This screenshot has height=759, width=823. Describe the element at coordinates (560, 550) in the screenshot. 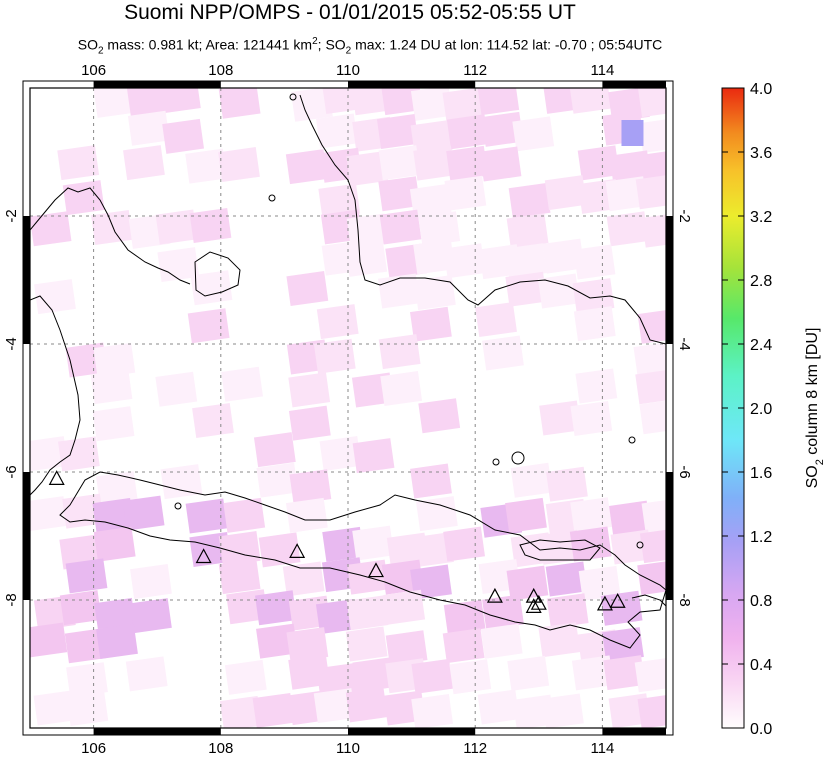

I see `madura-island` at that location.